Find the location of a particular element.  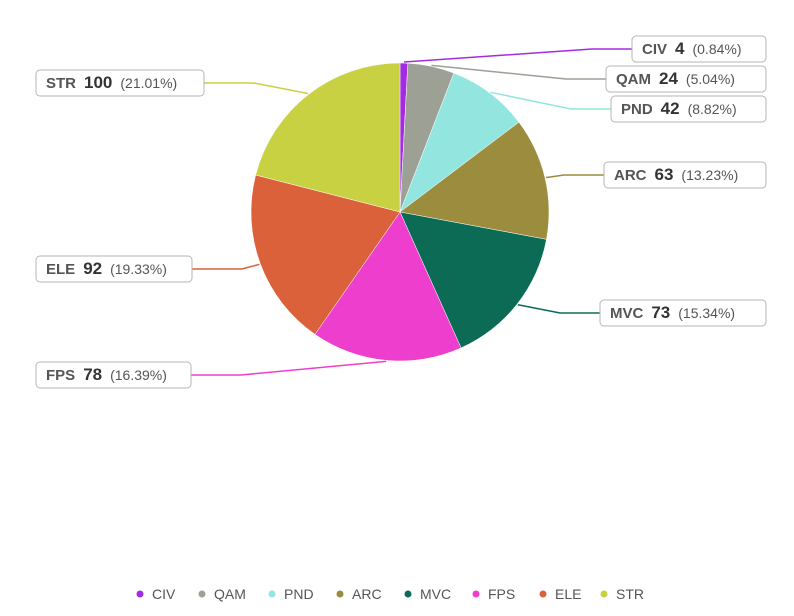

legend-label: ARC is located at coordinates (367, 594).